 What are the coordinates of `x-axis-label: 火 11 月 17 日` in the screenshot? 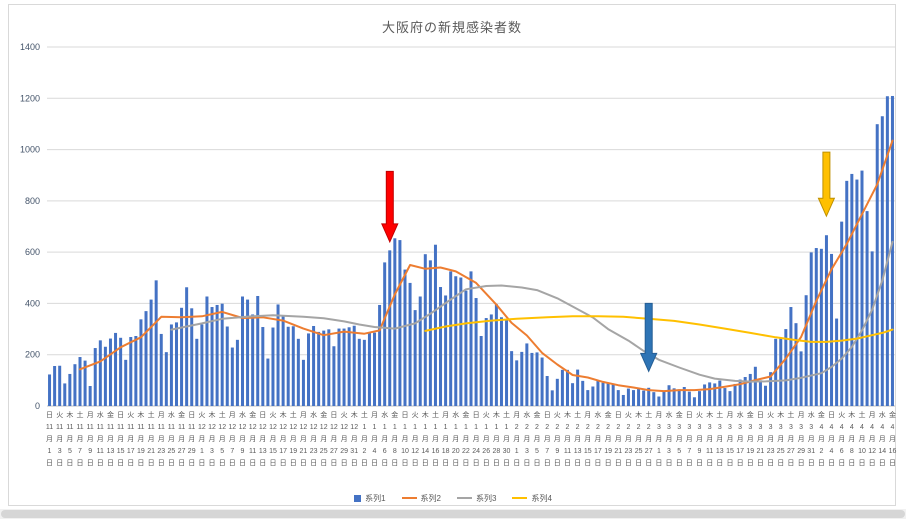 It's located at (131, 439).